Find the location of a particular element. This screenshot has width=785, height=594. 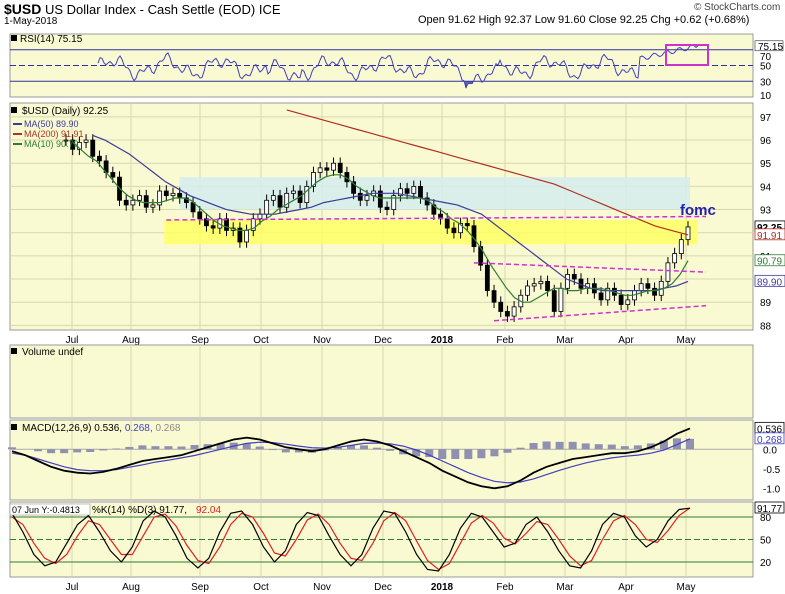

macd-tick-label: 0.268 is located at coordinates (769, 440).